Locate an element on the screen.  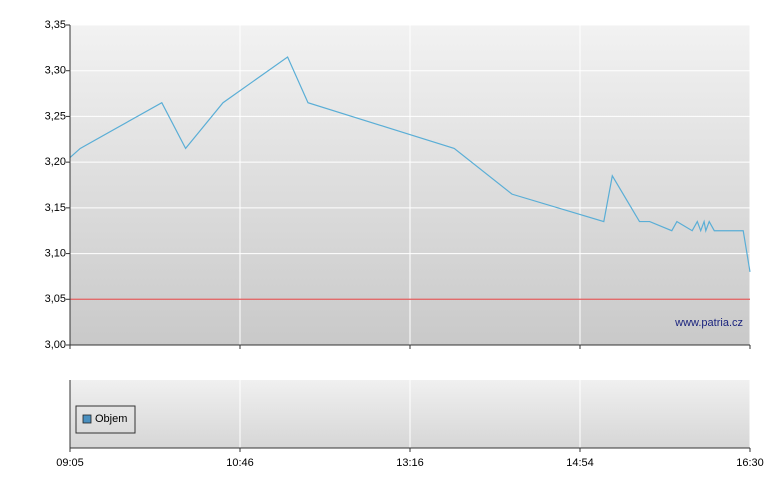
x-tick-label: 16:30 is located at coordinates (750, 463).